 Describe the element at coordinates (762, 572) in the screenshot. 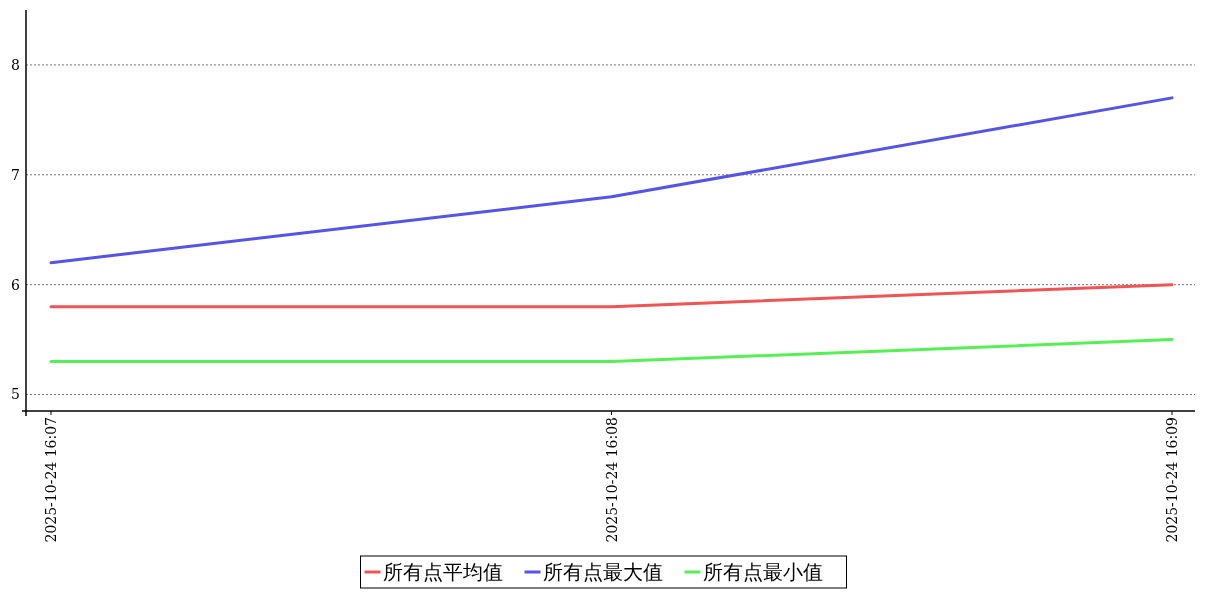

I see `legend-label: 所有点最小值` at that location.